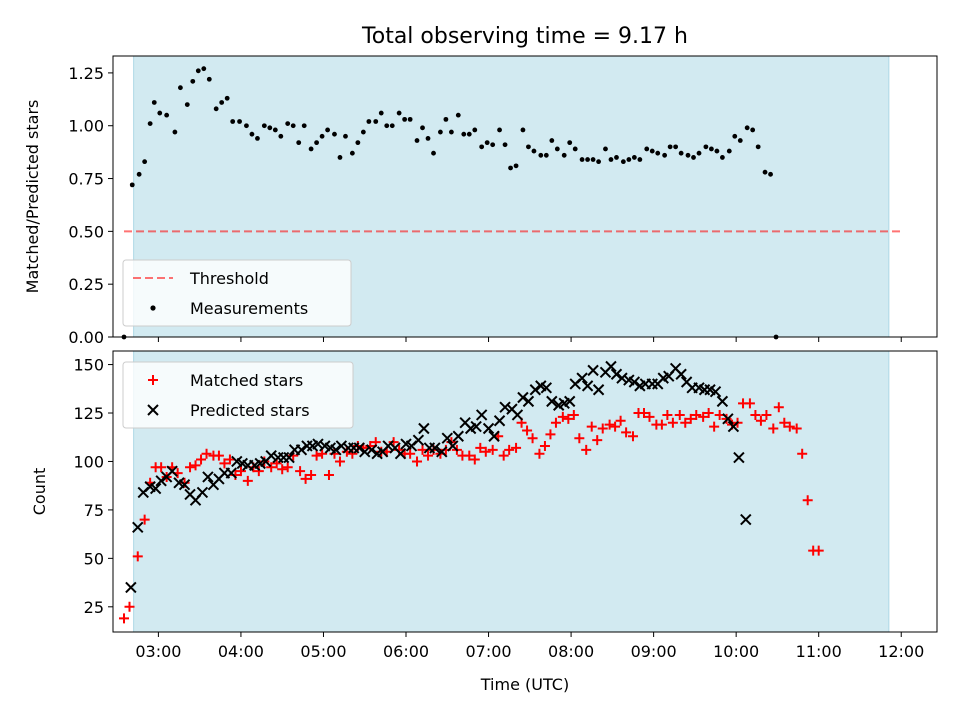 Image resolution: width=960 pixels, height=720 pixels. I want to click on figure-title: Total observing time = 9.17 h, so click(524, 36).